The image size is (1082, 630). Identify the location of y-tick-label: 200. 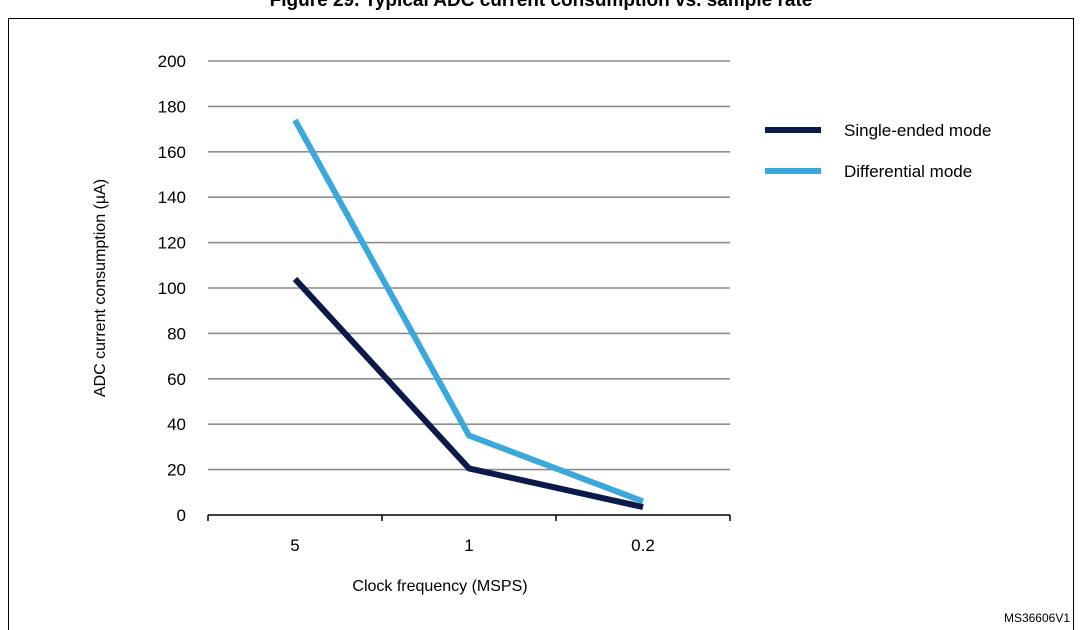
(172, 61).